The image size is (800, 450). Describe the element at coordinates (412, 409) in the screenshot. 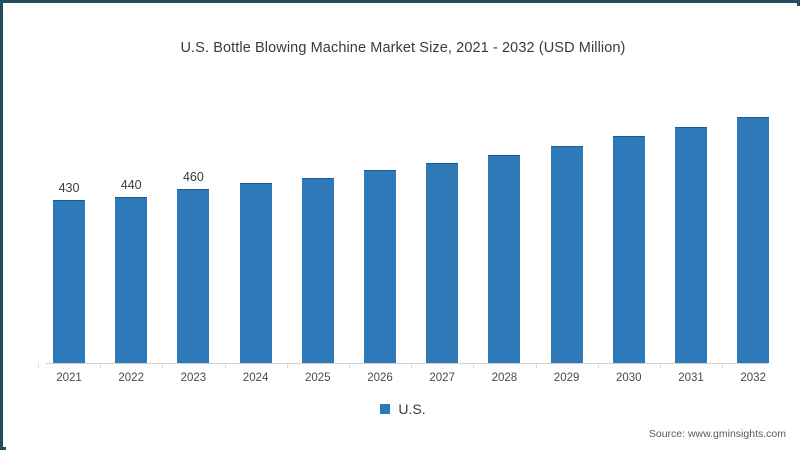

I see `legend-label-us: U.S.` at that location.